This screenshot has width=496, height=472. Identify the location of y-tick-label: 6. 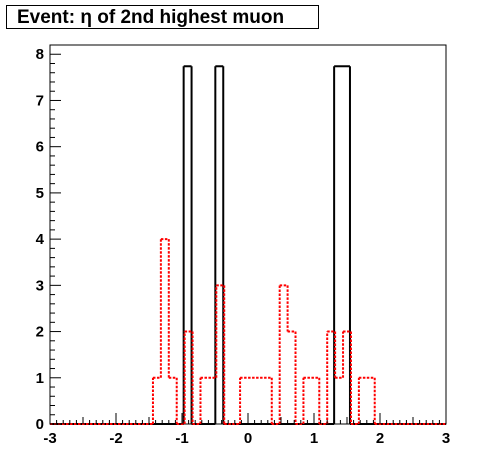
(40, 147).